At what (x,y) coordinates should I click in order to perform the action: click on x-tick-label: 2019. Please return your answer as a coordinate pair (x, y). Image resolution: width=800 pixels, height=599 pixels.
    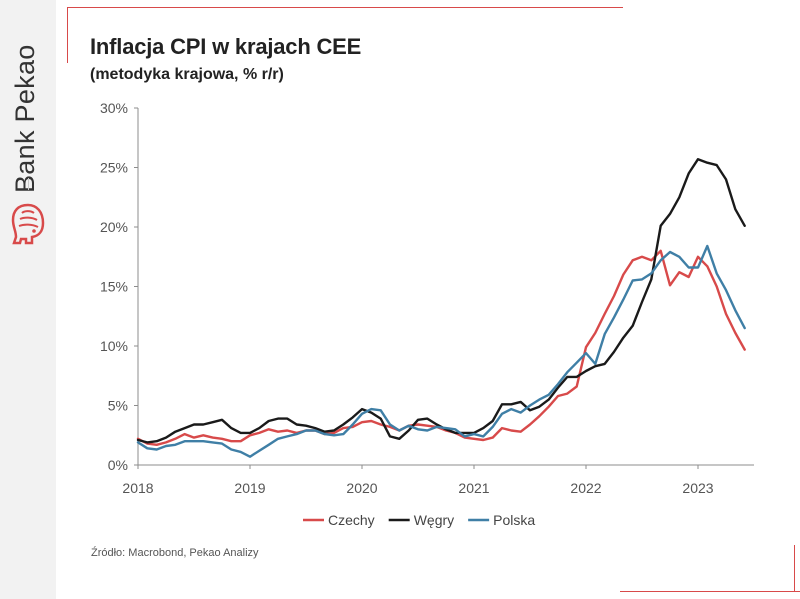
    Looking at the image, I should click on (249, 488).